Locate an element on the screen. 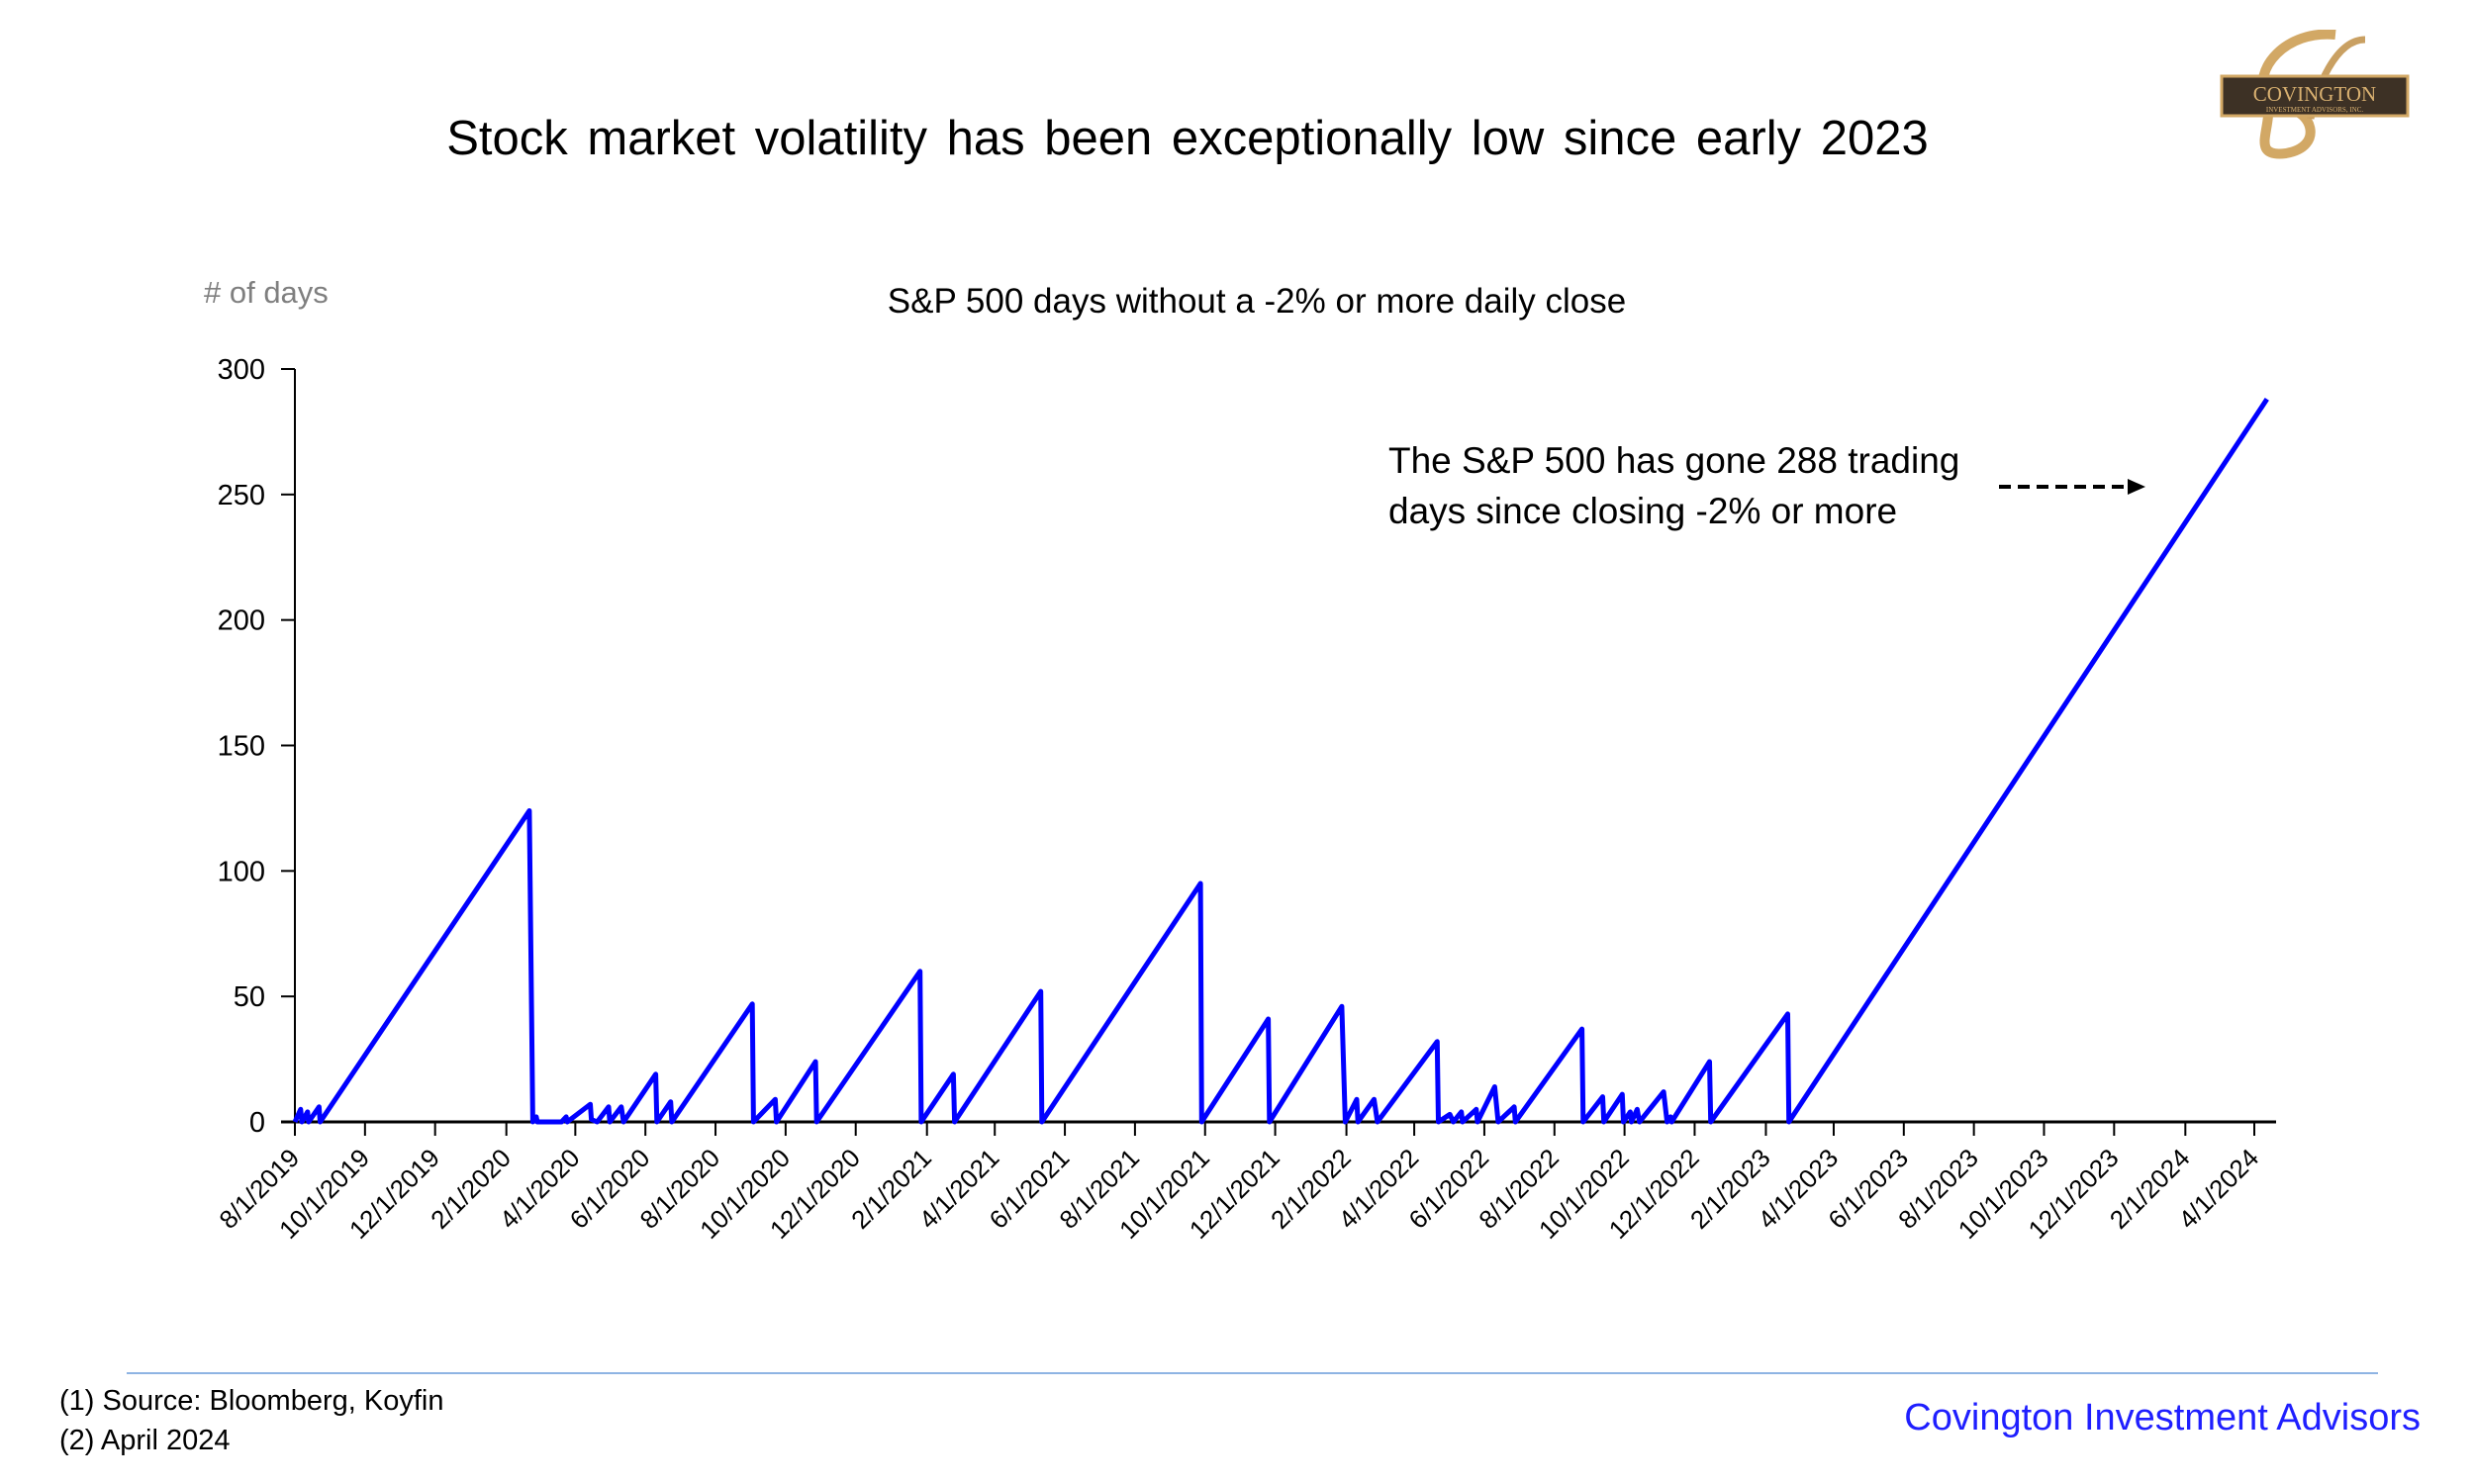 The height and width of the screenshot is (1484, 2474). y-tick-label: 200 is located at coordinates (242, 621).